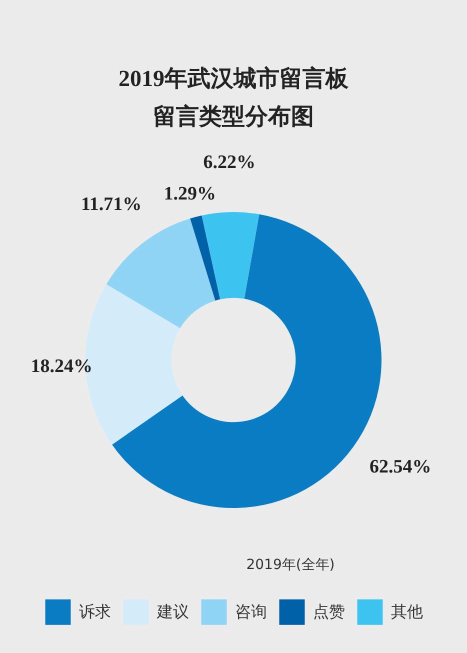 The width and height of the screenshot is (467, 653). I want to click on text: 2019年(全年), so click(290, 565).